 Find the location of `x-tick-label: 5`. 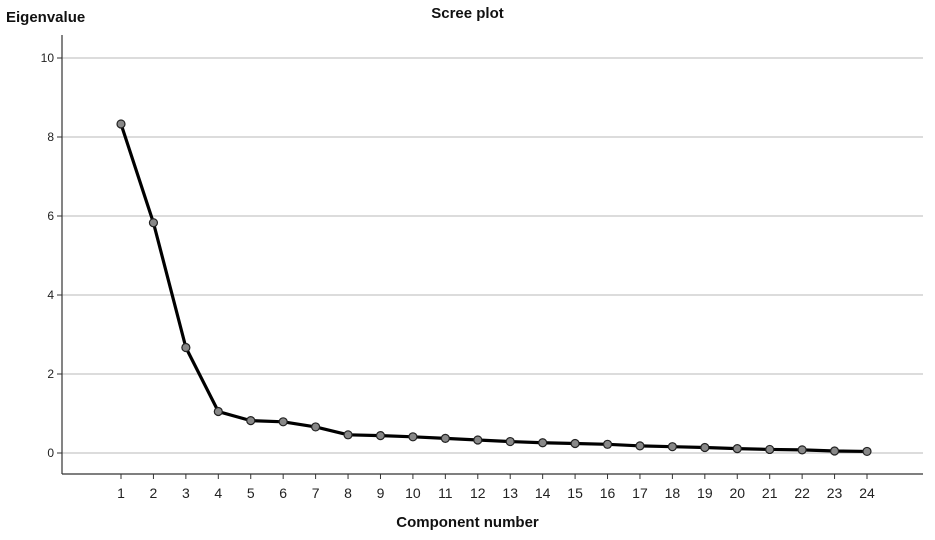

x-tick-label: 5 is located at coordinates (251, 493).